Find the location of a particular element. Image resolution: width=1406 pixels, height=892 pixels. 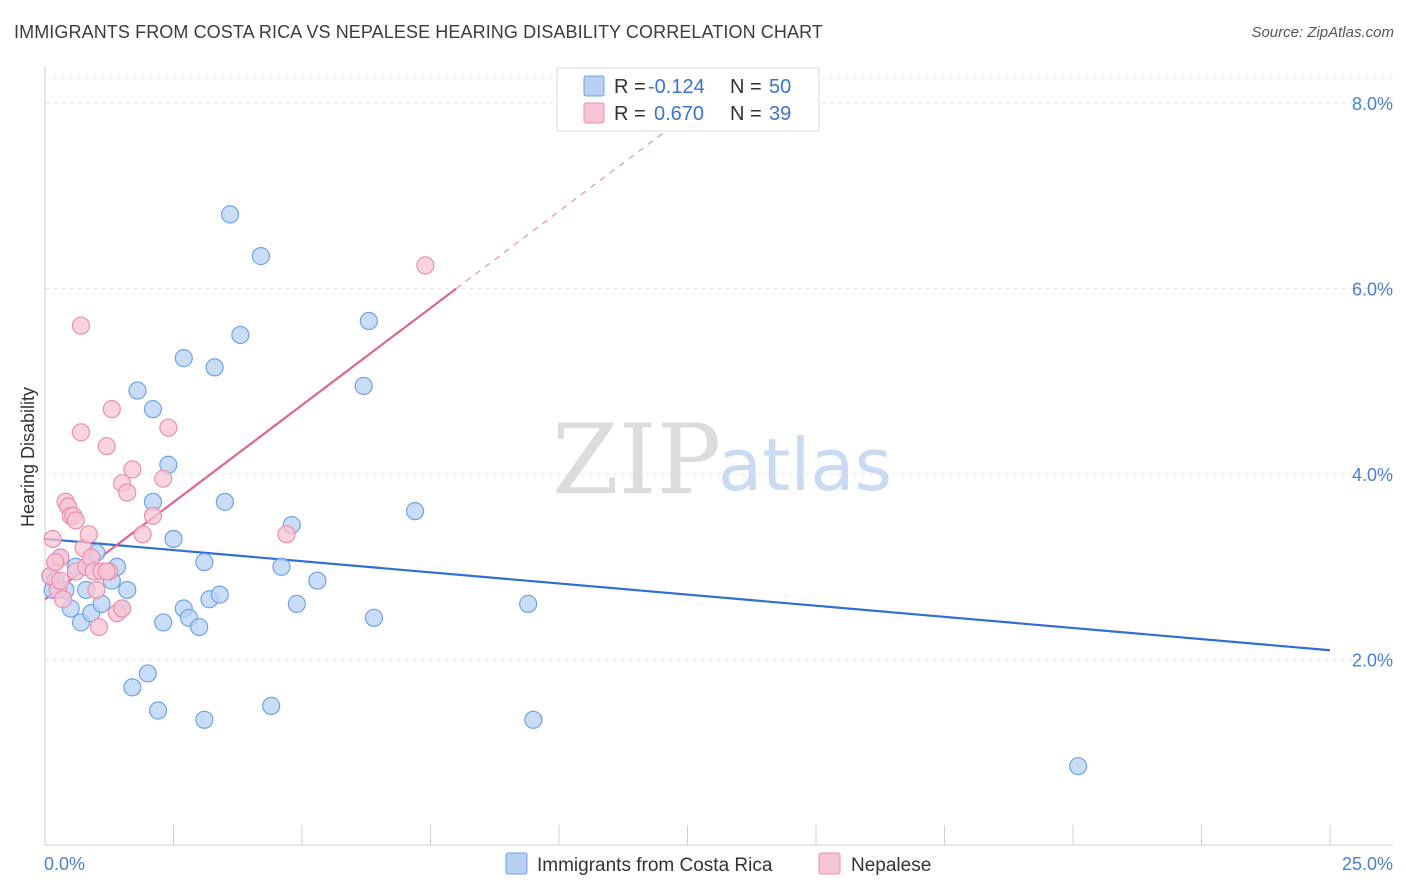

legend-r-value-1: 0.670 is located at coordinates (679, 114).